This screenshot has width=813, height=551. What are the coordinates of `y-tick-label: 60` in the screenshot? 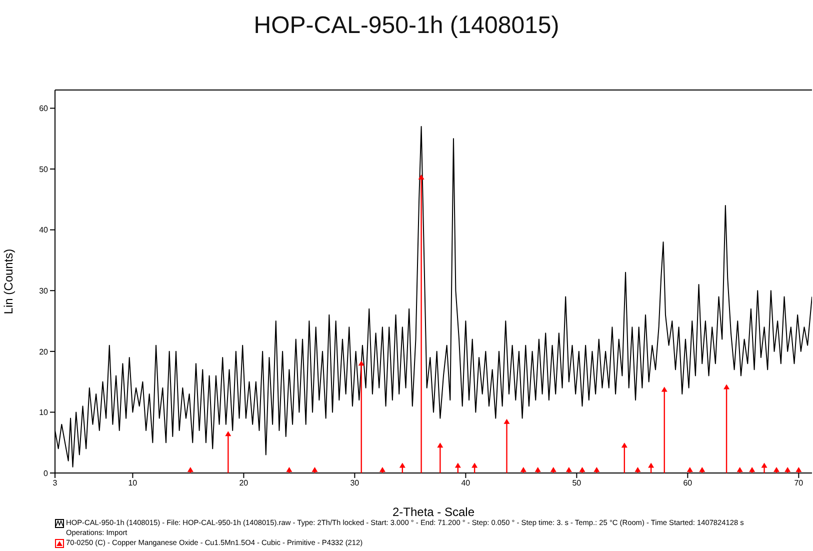 It's located at (44, 109).